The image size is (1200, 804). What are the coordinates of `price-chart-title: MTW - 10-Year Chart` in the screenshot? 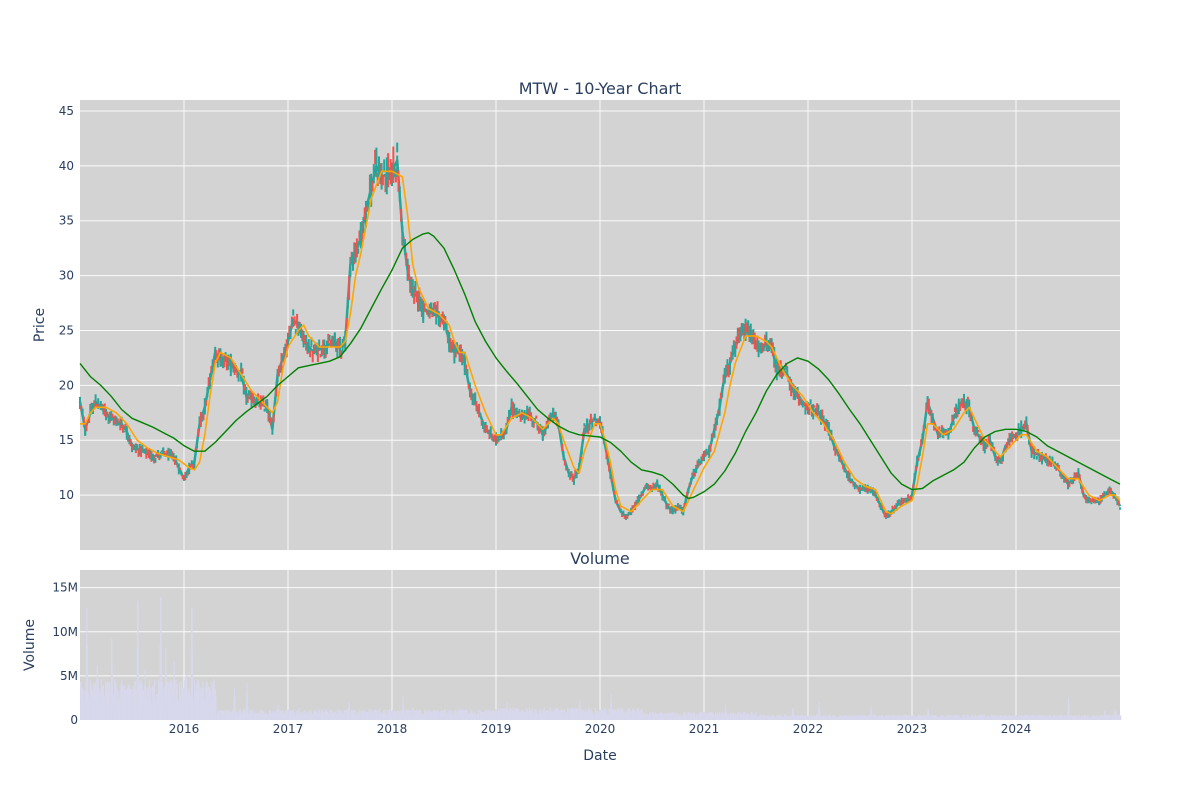 It's located at (600, 88).